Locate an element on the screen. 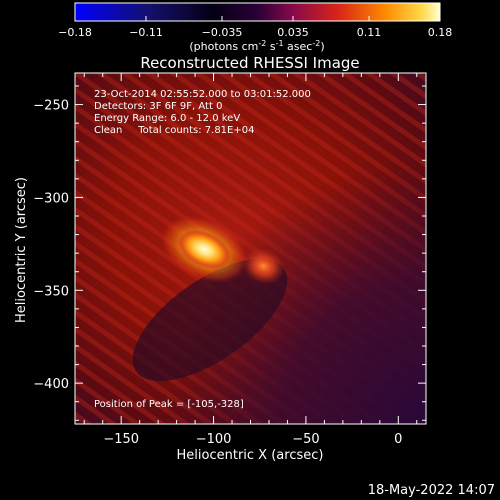 The width and height of the screenshot is (500, 500). annotation-line: Clean Total counts: 7.81E+04 is located at coordinates (174, 130).